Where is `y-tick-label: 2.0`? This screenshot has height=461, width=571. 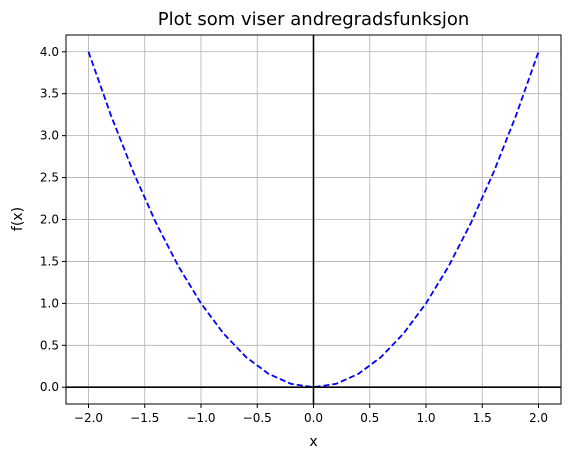
y-tick-label: 2.0 is located at coordinates (49, 220).